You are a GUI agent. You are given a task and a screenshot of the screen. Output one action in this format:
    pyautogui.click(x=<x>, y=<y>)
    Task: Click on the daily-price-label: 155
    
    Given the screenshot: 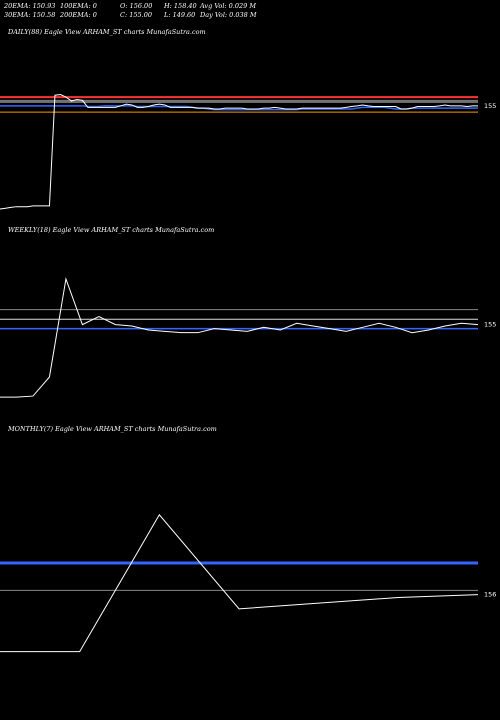 What is the action you would take?
    pyautogui.click(x=490, y=106)
    